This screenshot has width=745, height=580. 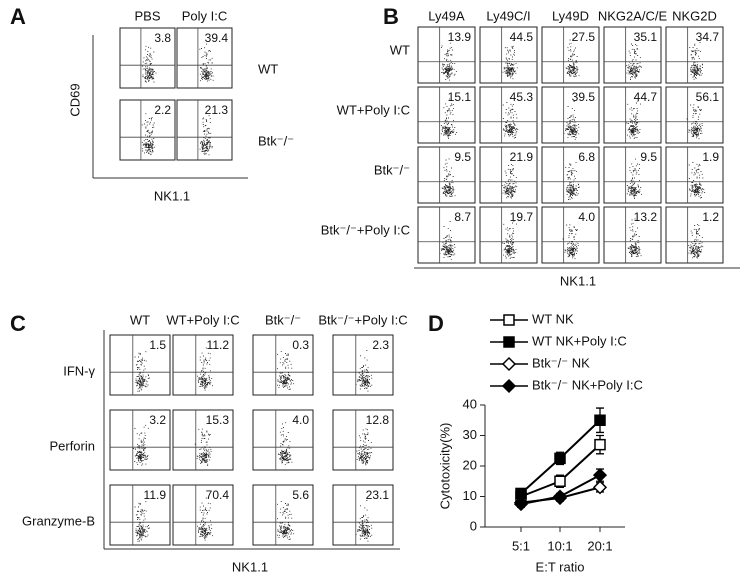 I want to click on flow-plot: 15.1, so click(x=446, y=115).